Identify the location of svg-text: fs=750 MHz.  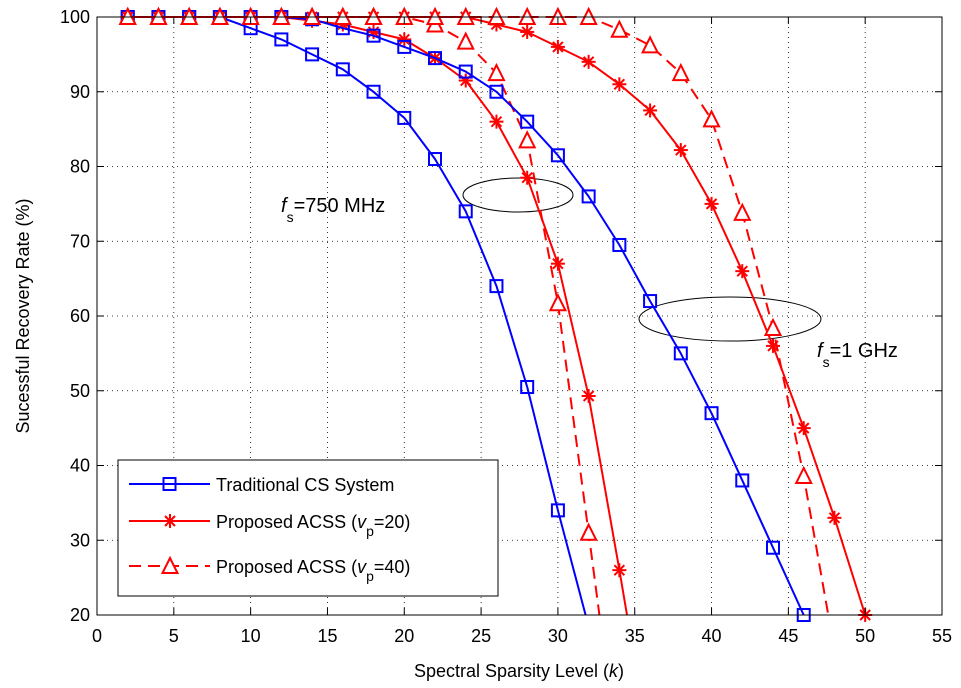
(333, 210).